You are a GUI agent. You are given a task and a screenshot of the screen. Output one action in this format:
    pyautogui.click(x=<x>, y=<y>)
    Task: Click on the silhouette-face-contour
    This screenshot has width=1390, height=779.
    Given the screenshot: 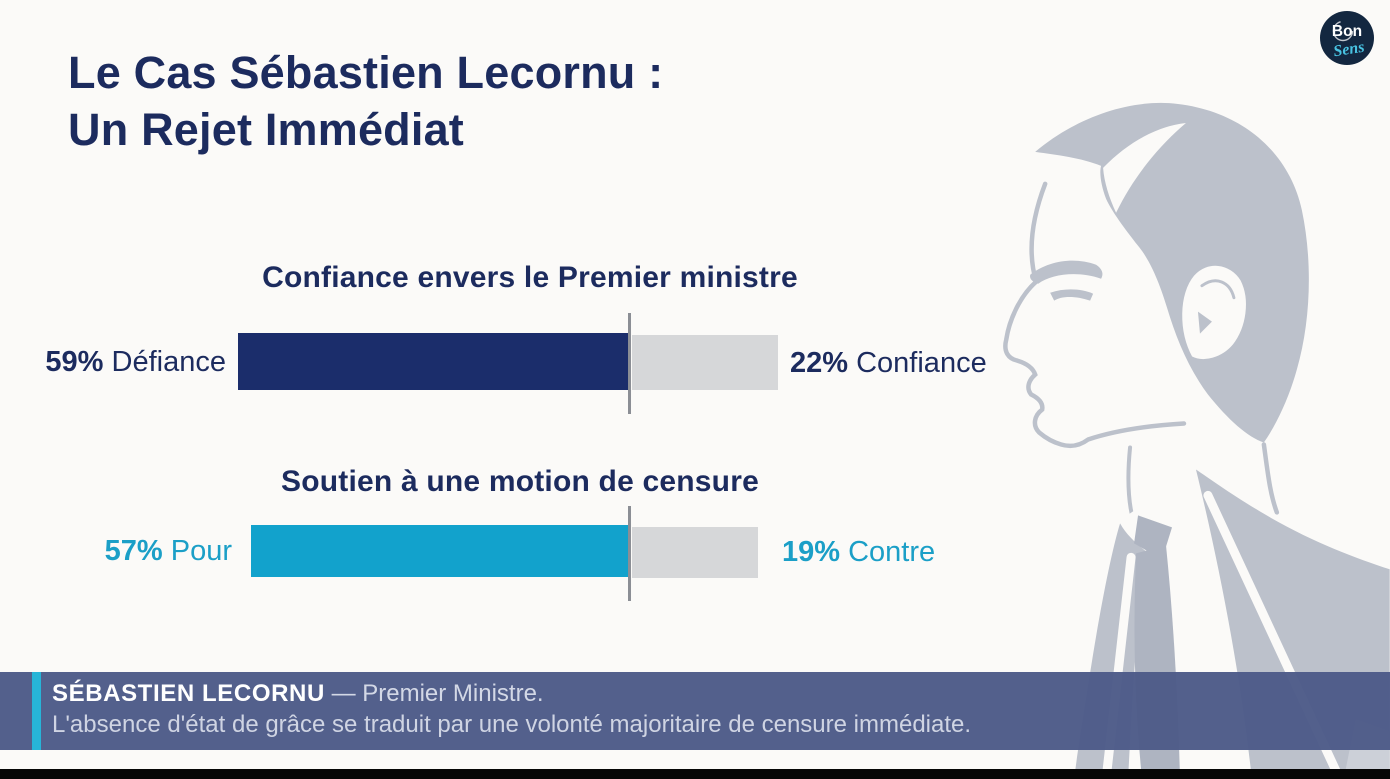 What is the action you would take?
    pyautogui.click(x=1095, y=315)
    